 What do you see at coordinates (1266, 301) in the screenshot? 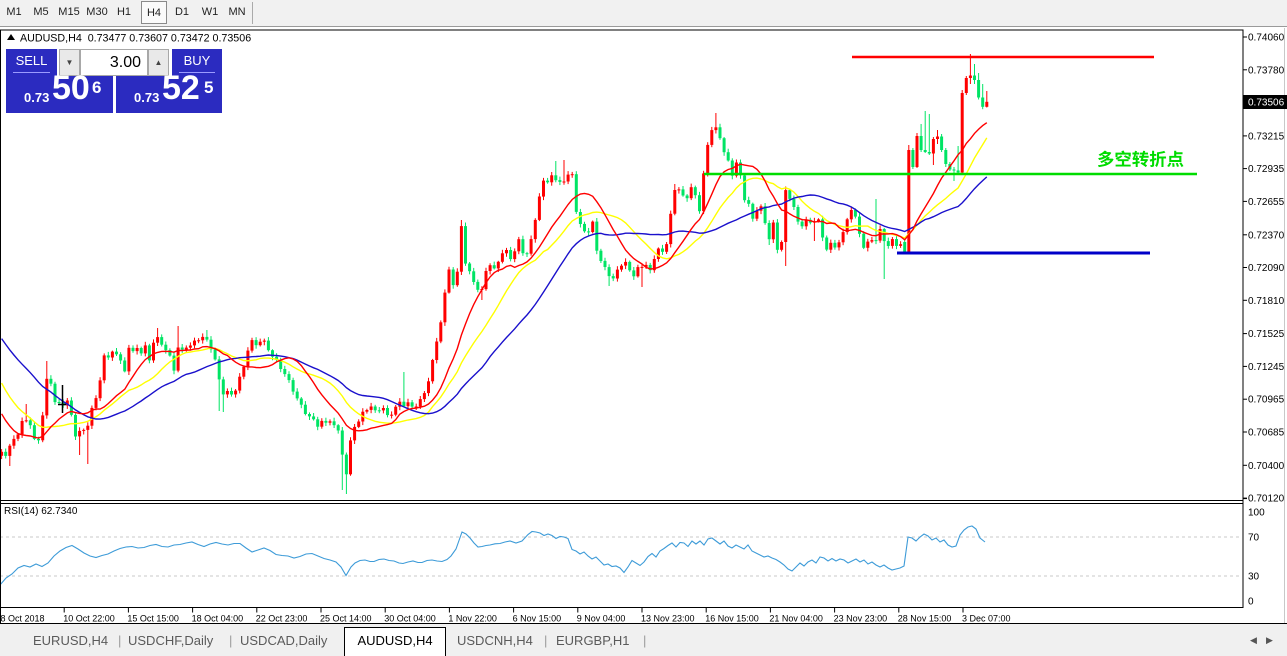
I see `svg-text: 0.71810` at bounding box center [1266, 301].